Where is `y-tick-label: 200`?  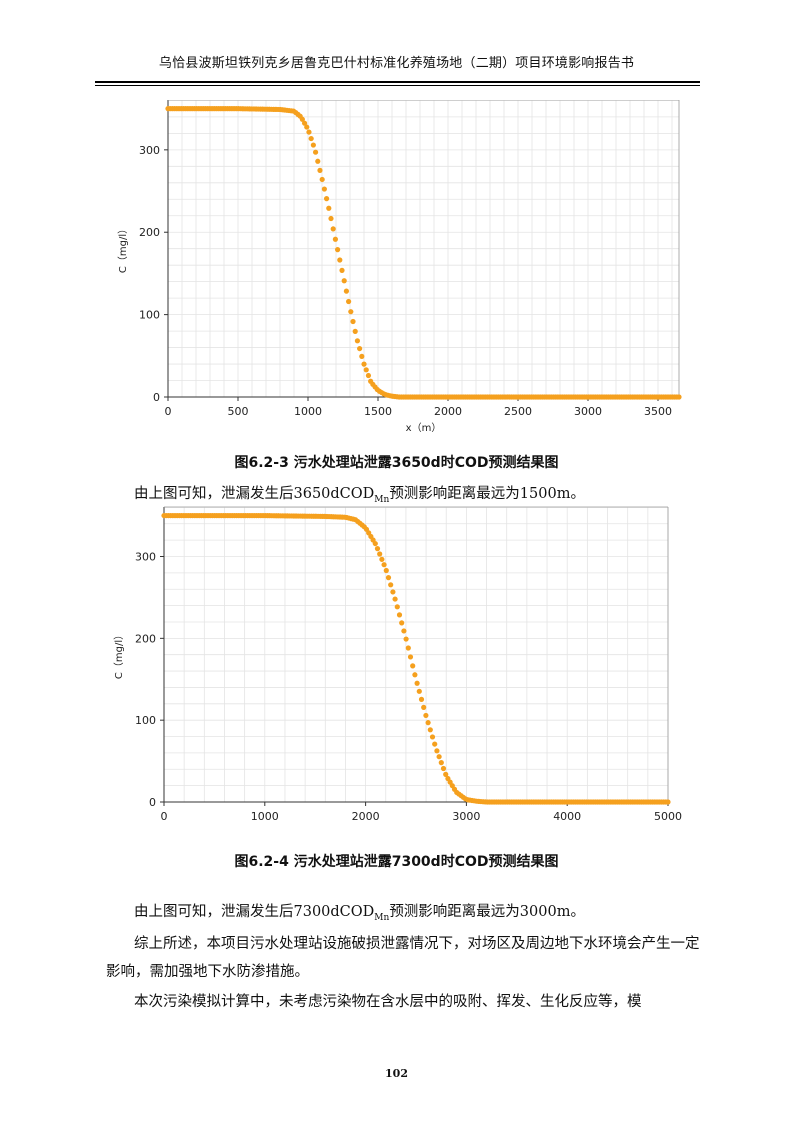
y-tick-label: 200 is located at coordinates (145, 638).